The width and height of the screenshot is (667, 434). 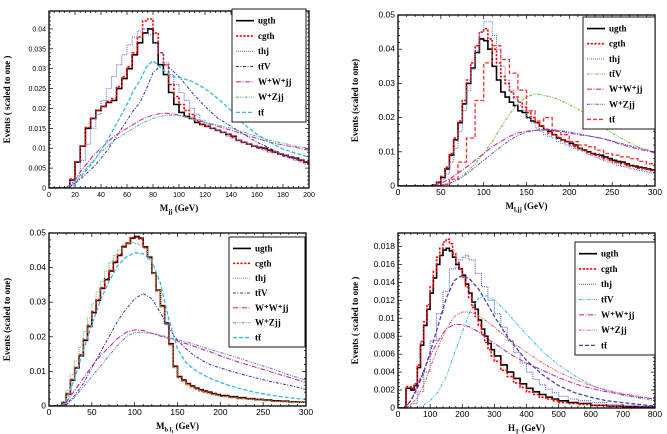 What do you see at coordinates (526, 428) in the screenshot?
I see `x-axis-title: HT (GeV)` at bounding box center [526, 428].